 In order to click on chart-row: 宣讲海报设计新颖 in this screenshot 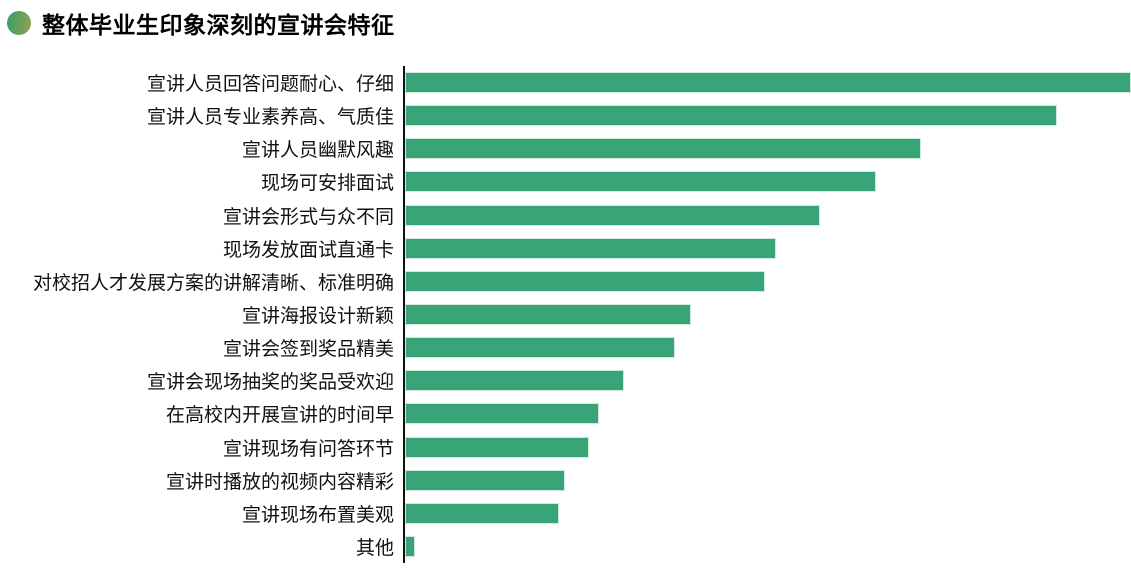, I will do `click(565, 314)`.